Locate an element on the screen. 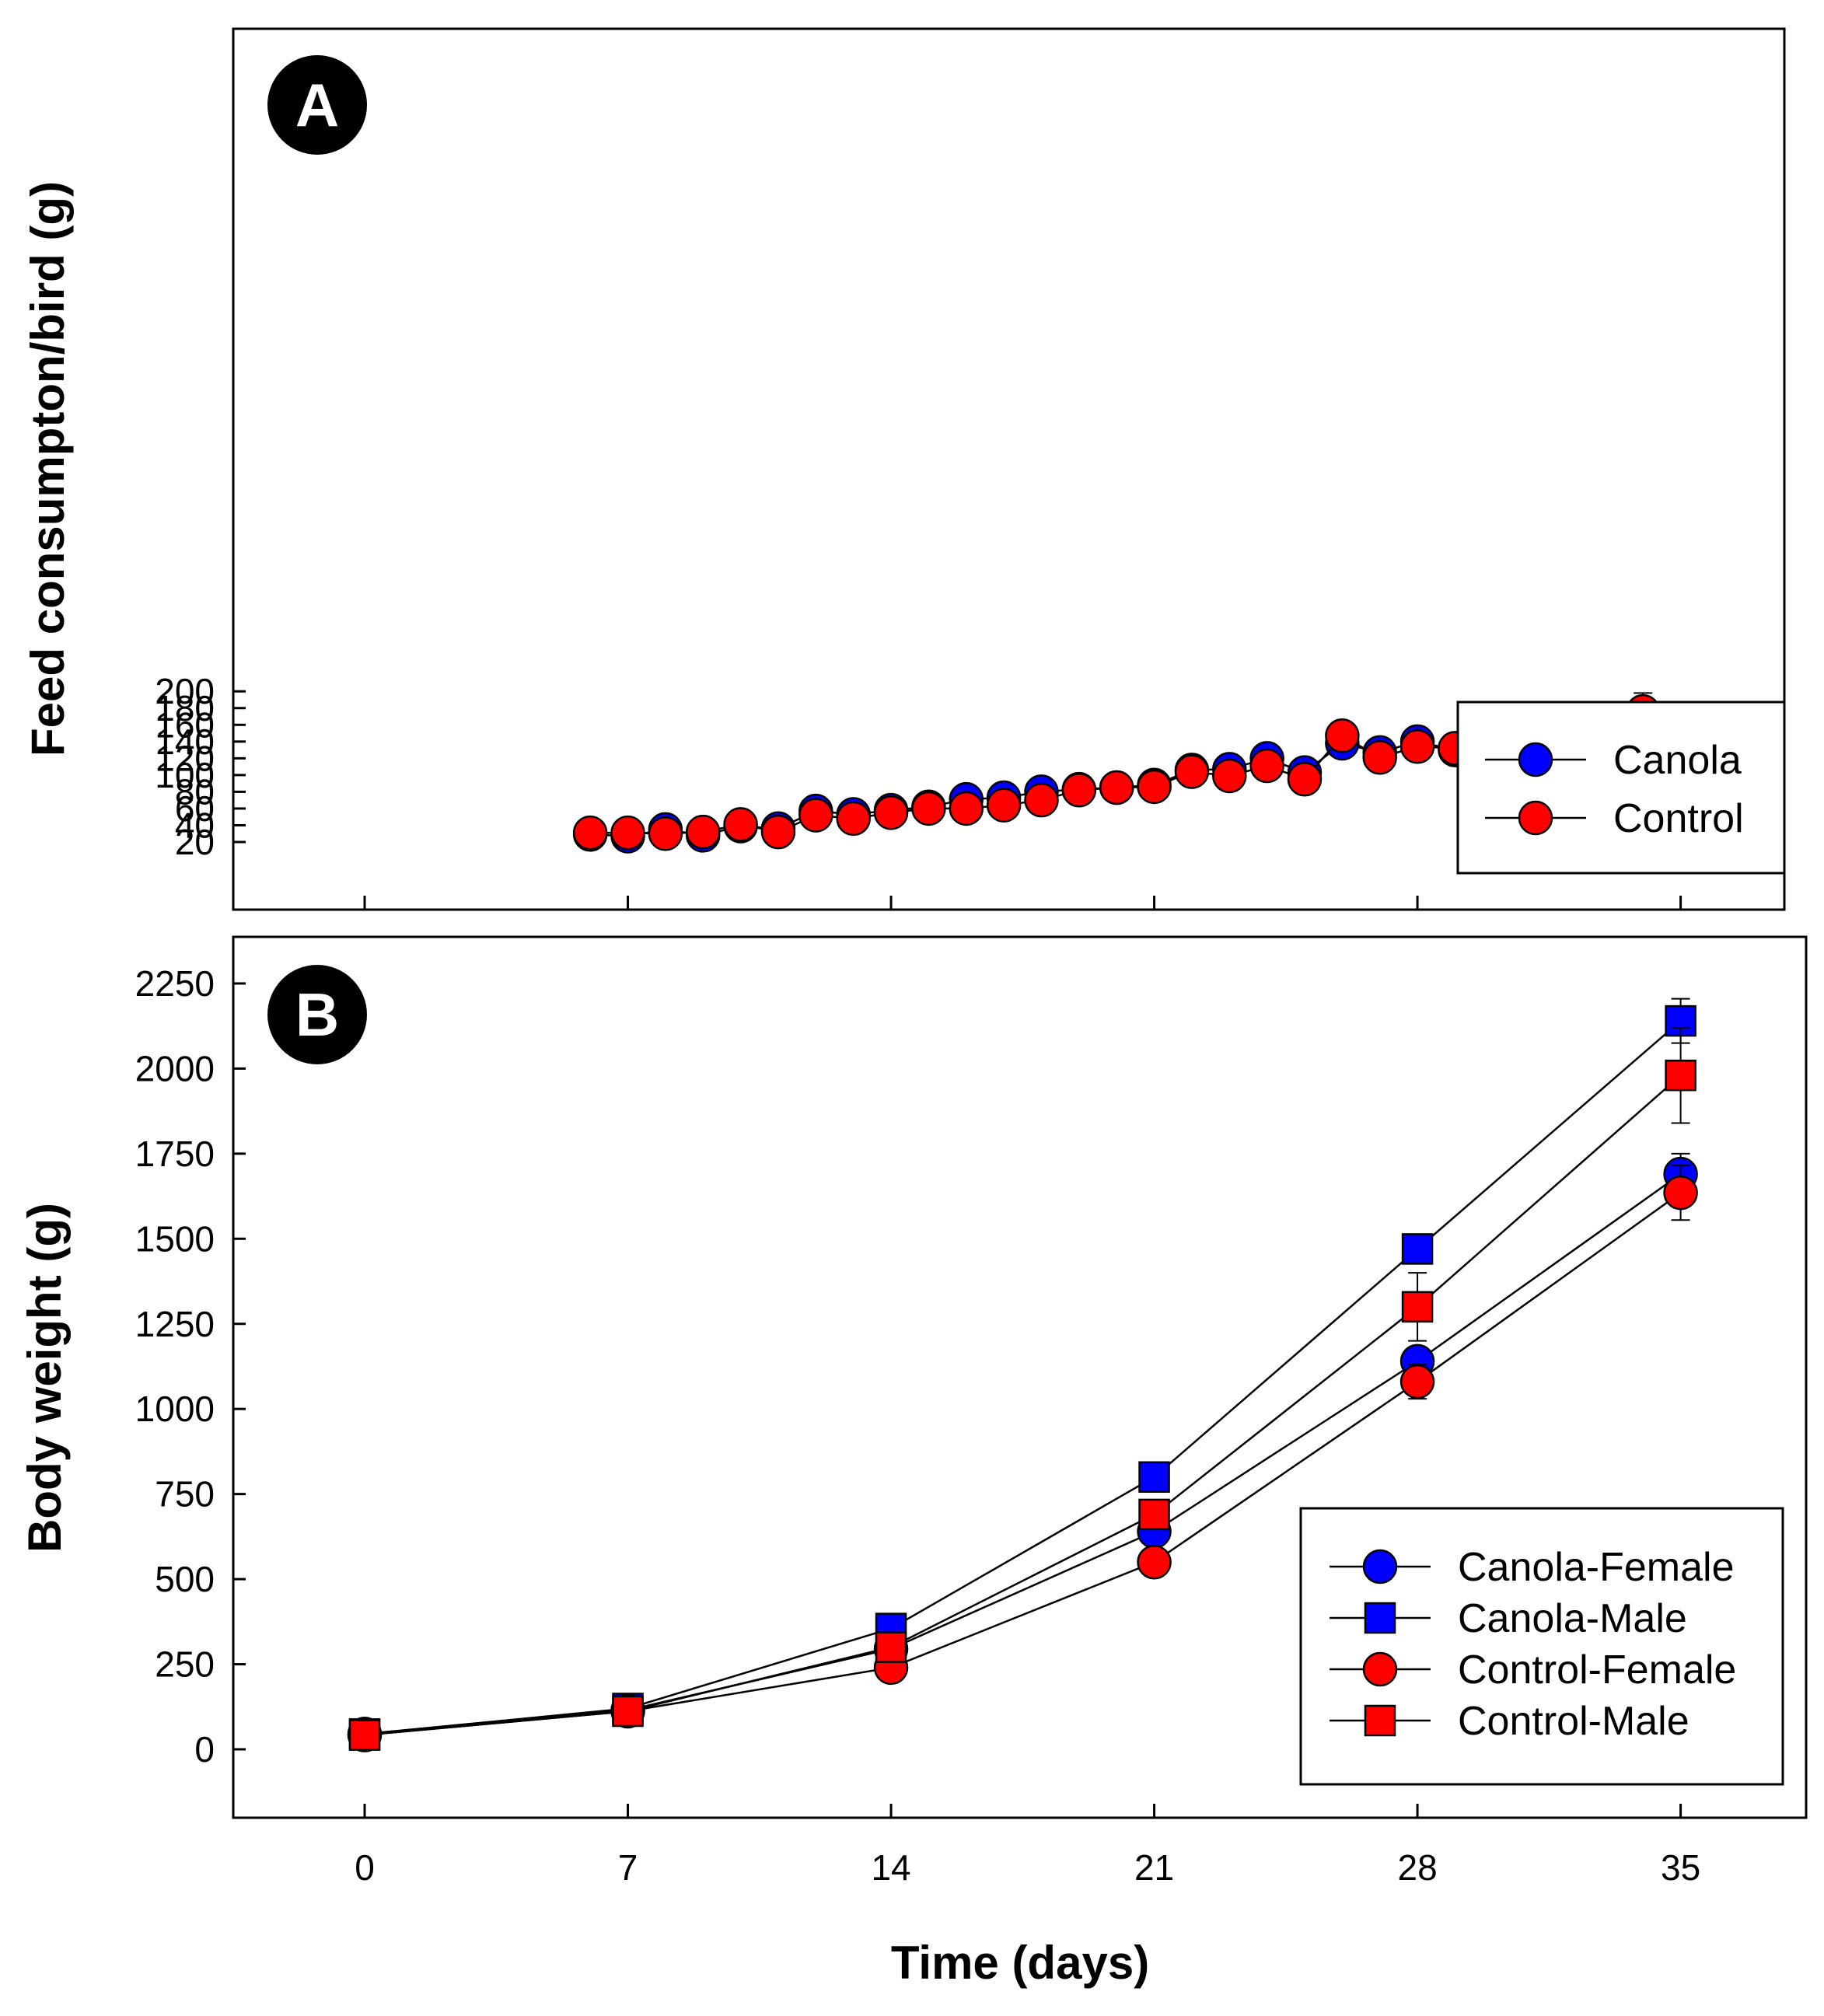  panel-a-badge-circle is located at coordinates (317, 105).